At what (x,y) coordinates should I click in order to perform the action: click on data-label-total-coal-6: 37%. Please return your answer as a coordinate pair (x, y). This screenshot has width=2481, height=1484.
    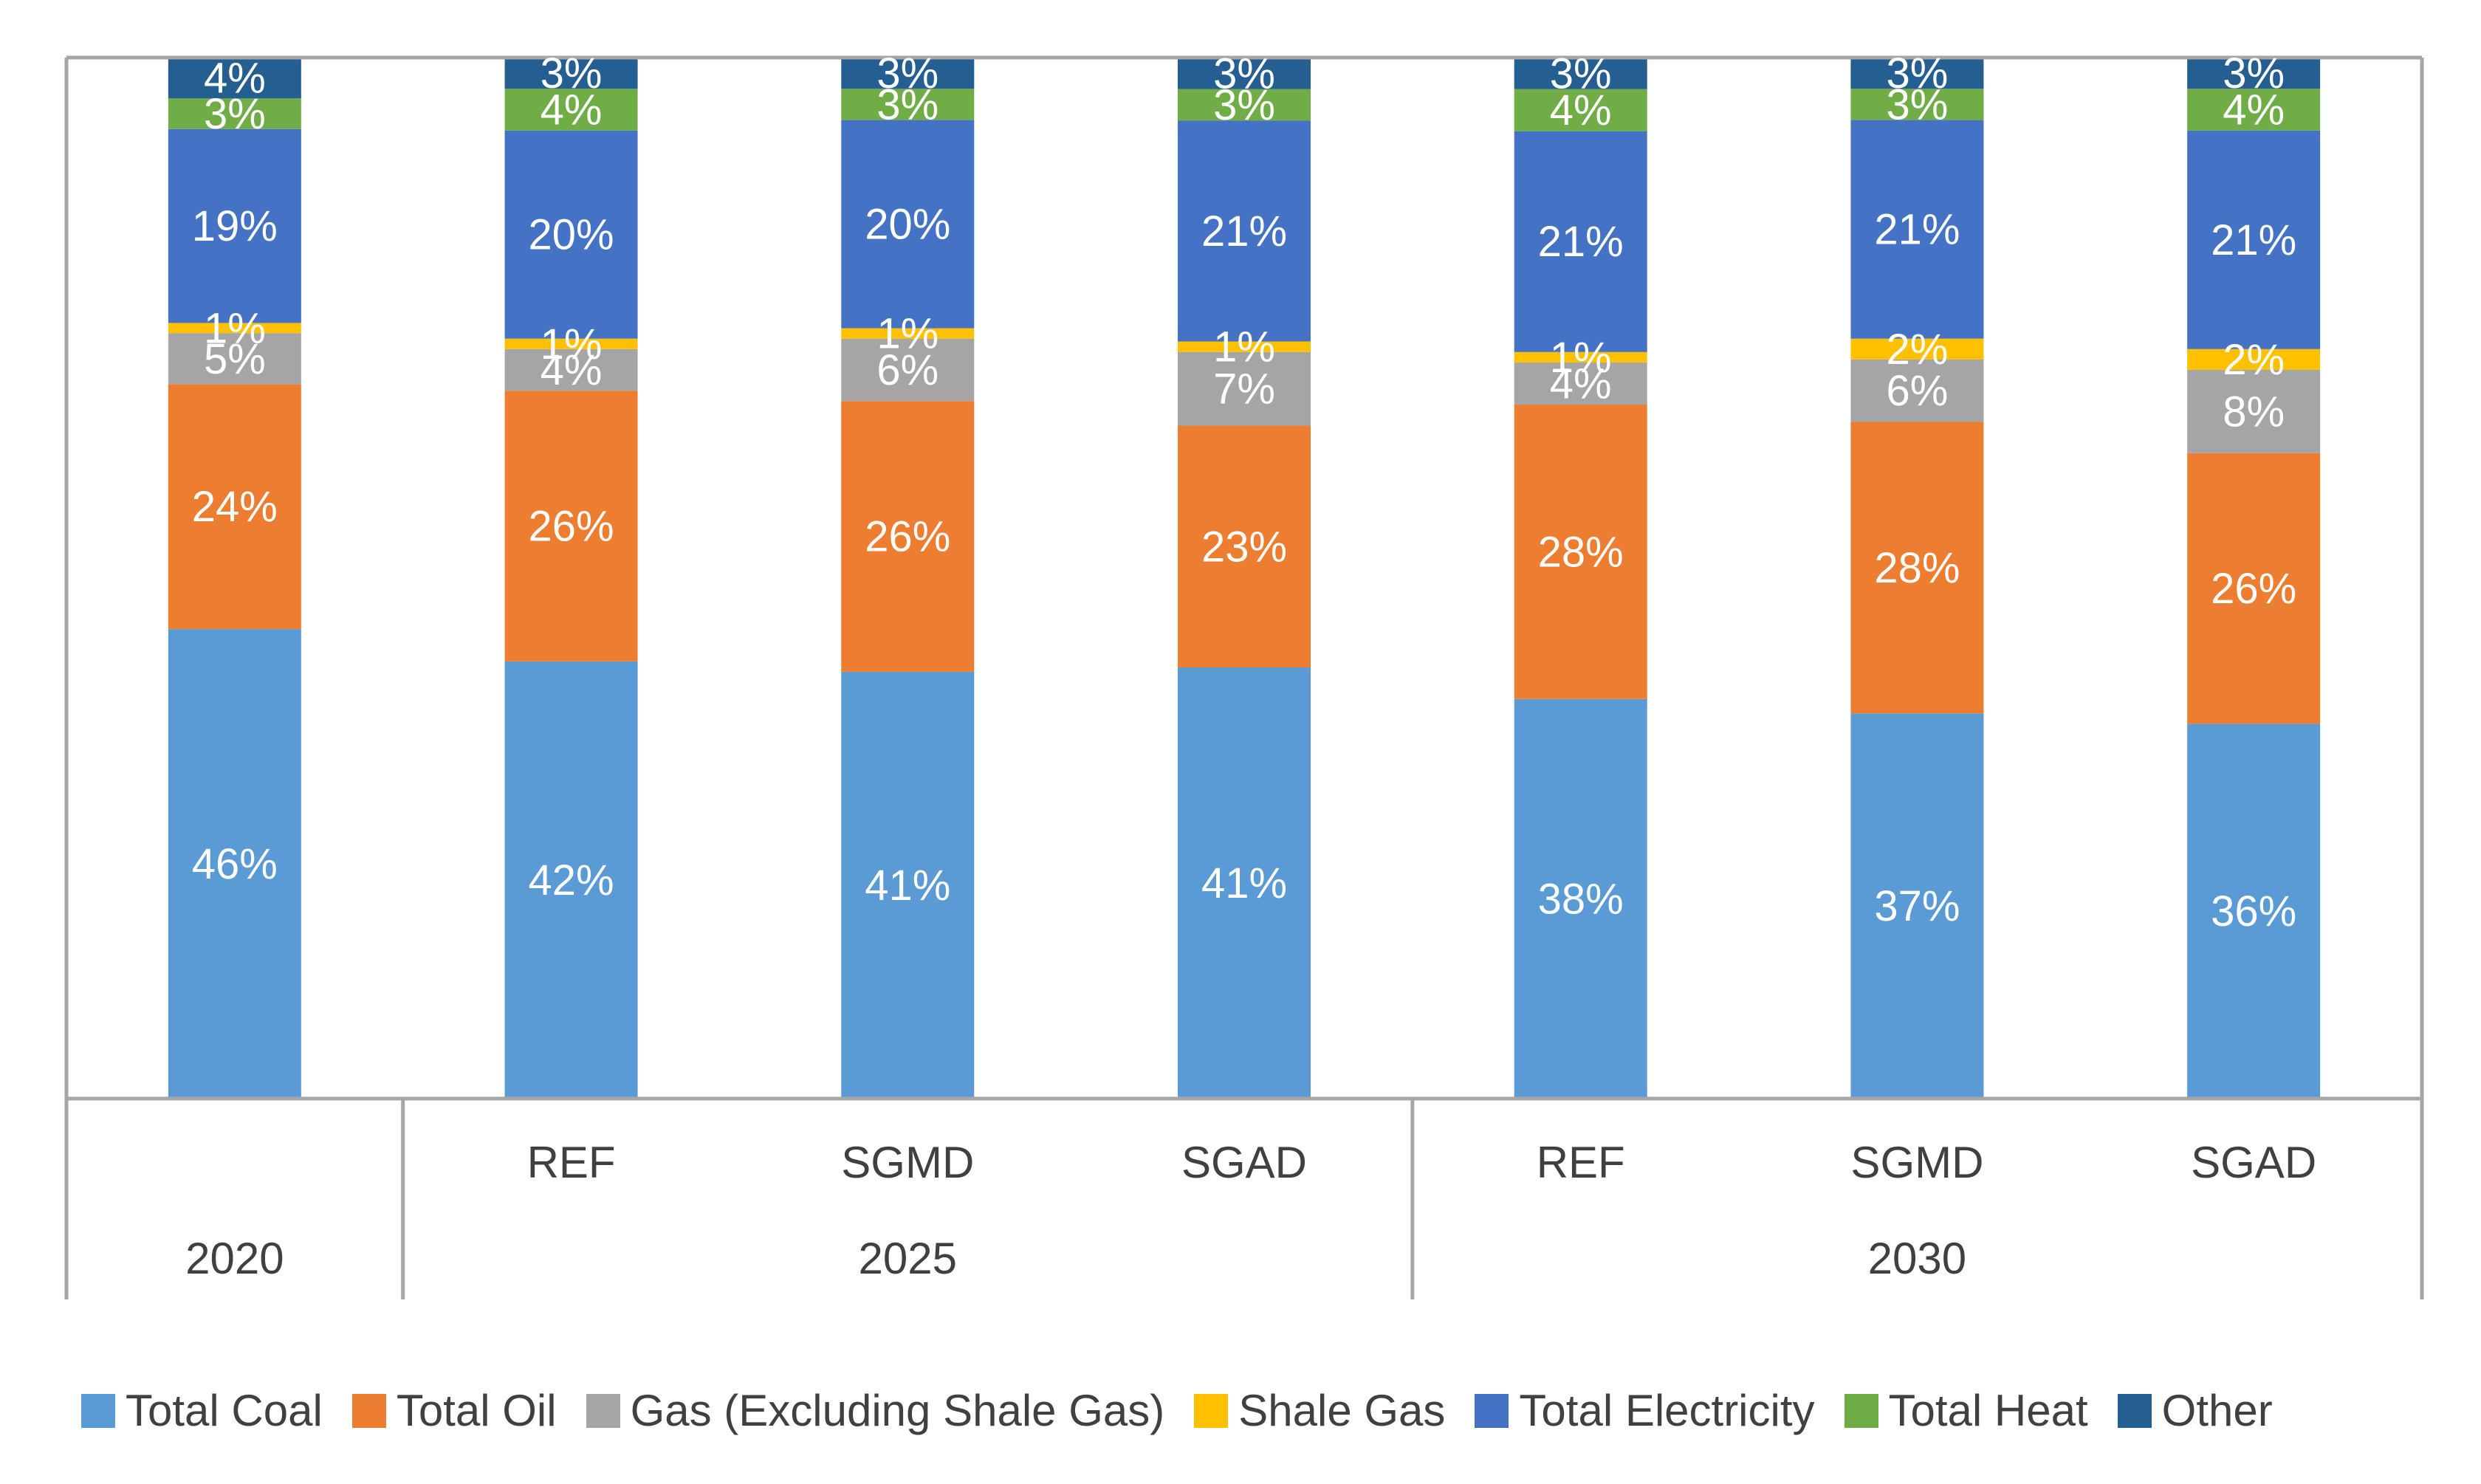
    Looking at the image, I should click on (1917, 906).